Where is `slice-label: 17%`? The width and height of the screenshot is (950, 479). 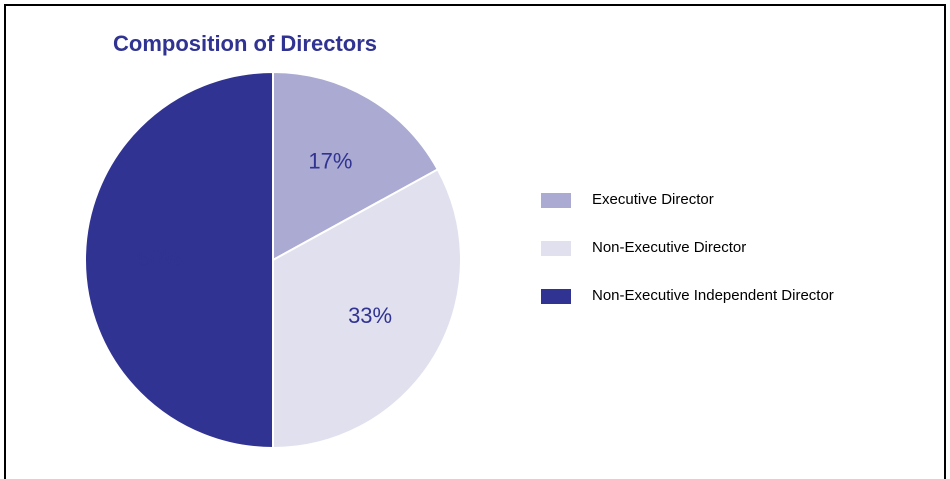 slice-label: 17% is located at coordinates (330, 161).